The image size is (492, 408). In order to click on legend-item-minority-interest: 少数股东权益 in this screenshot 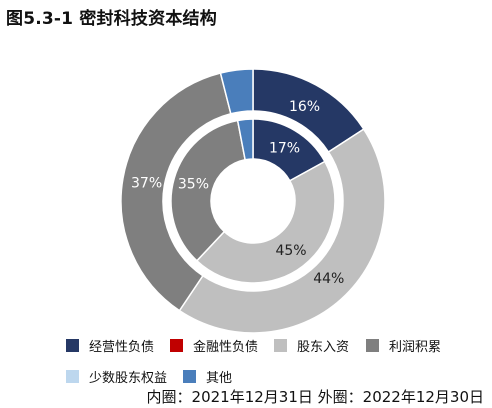, I will do `click(116, 376)`.